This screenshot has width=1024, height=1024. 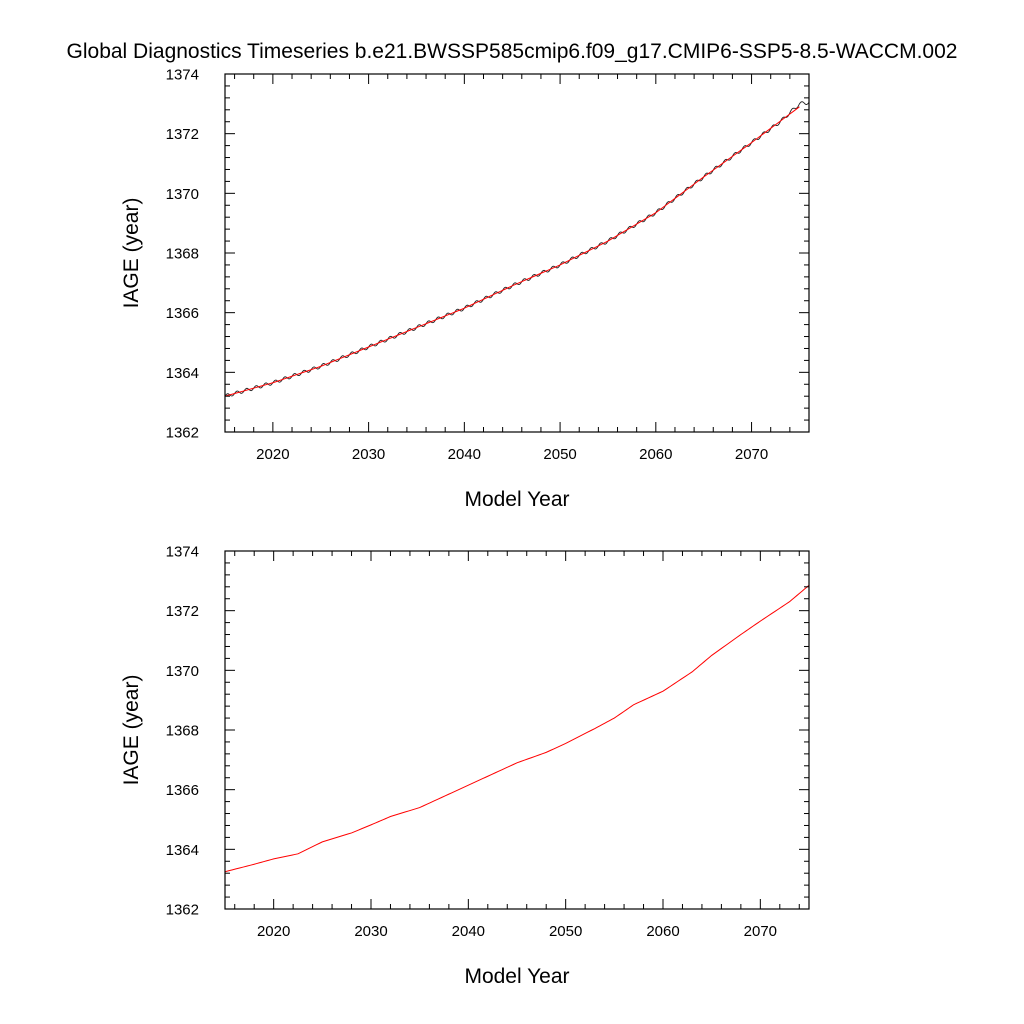 I want to click on bottom-x-tick-label: 2030, so click(x=370, y=931).